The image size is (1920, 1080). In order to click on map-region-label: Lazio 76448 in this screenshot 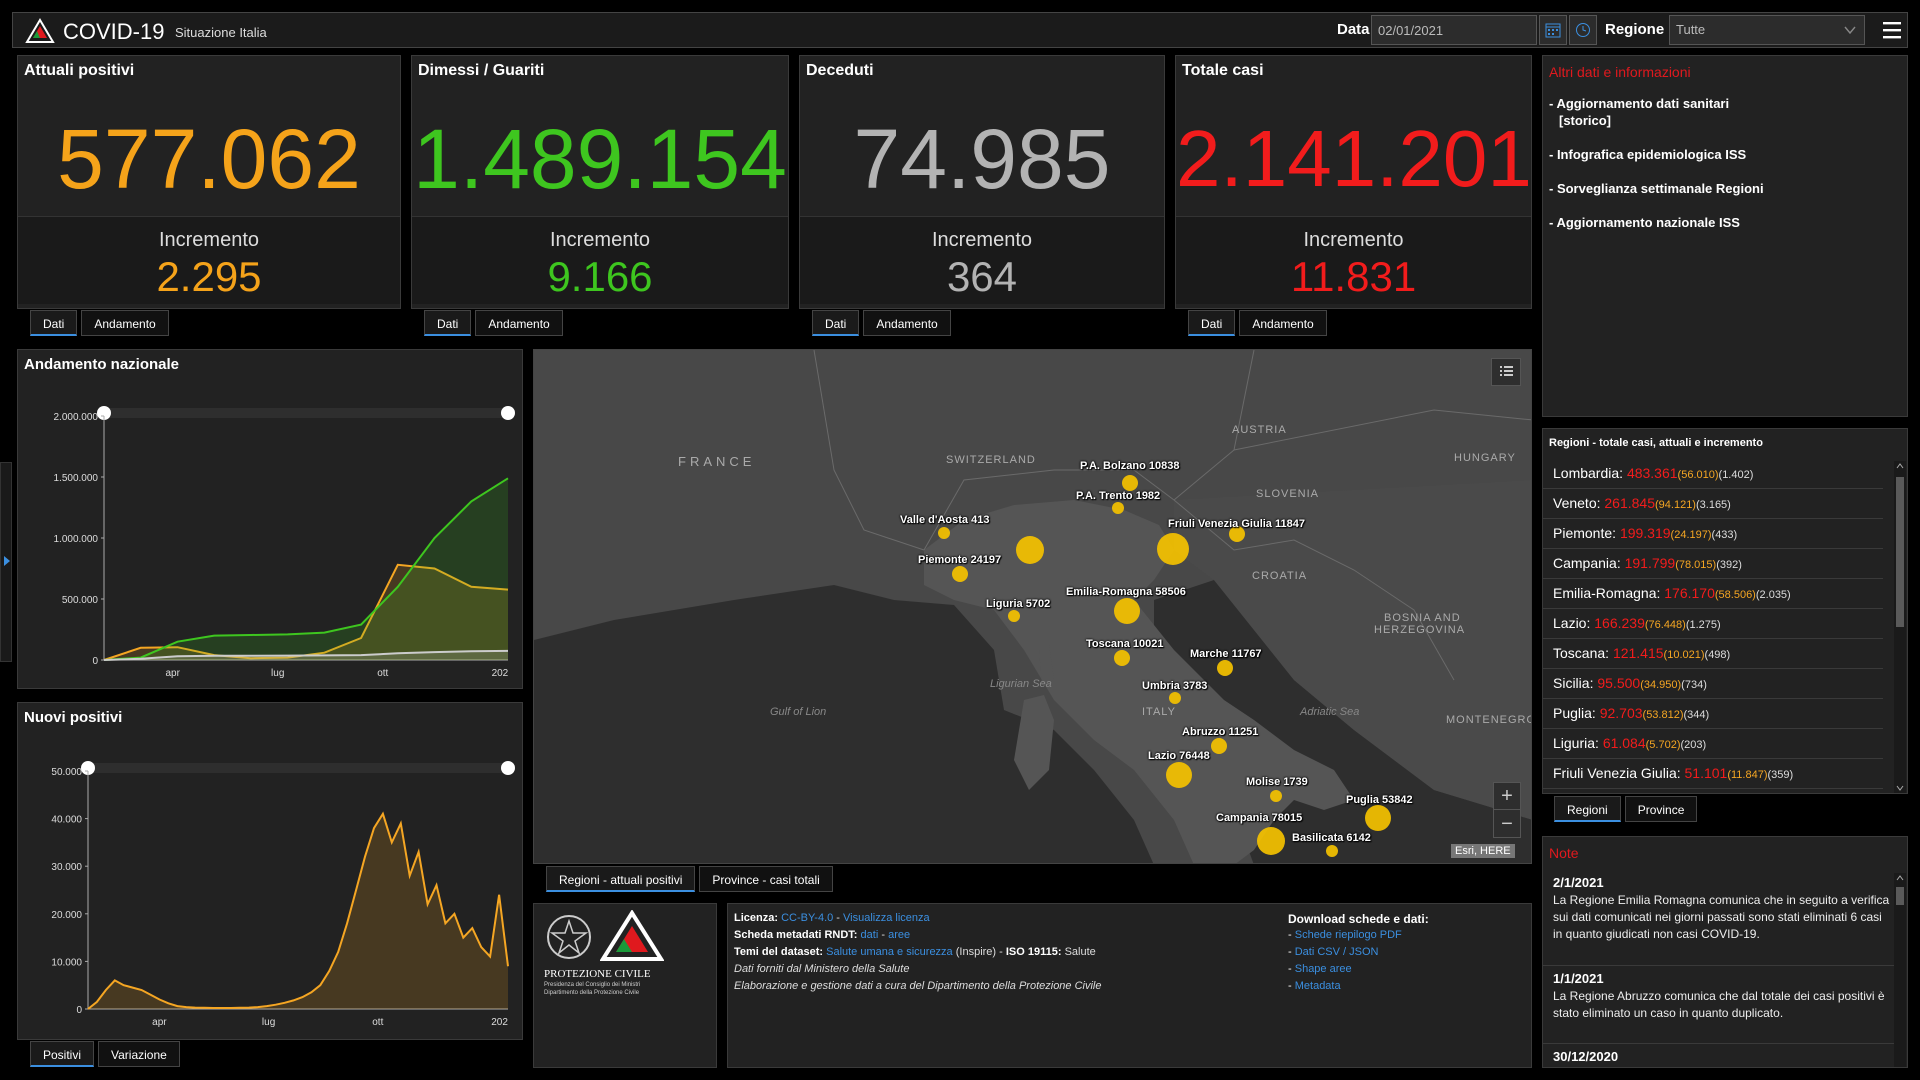, I will do `click(1179, 756)`.